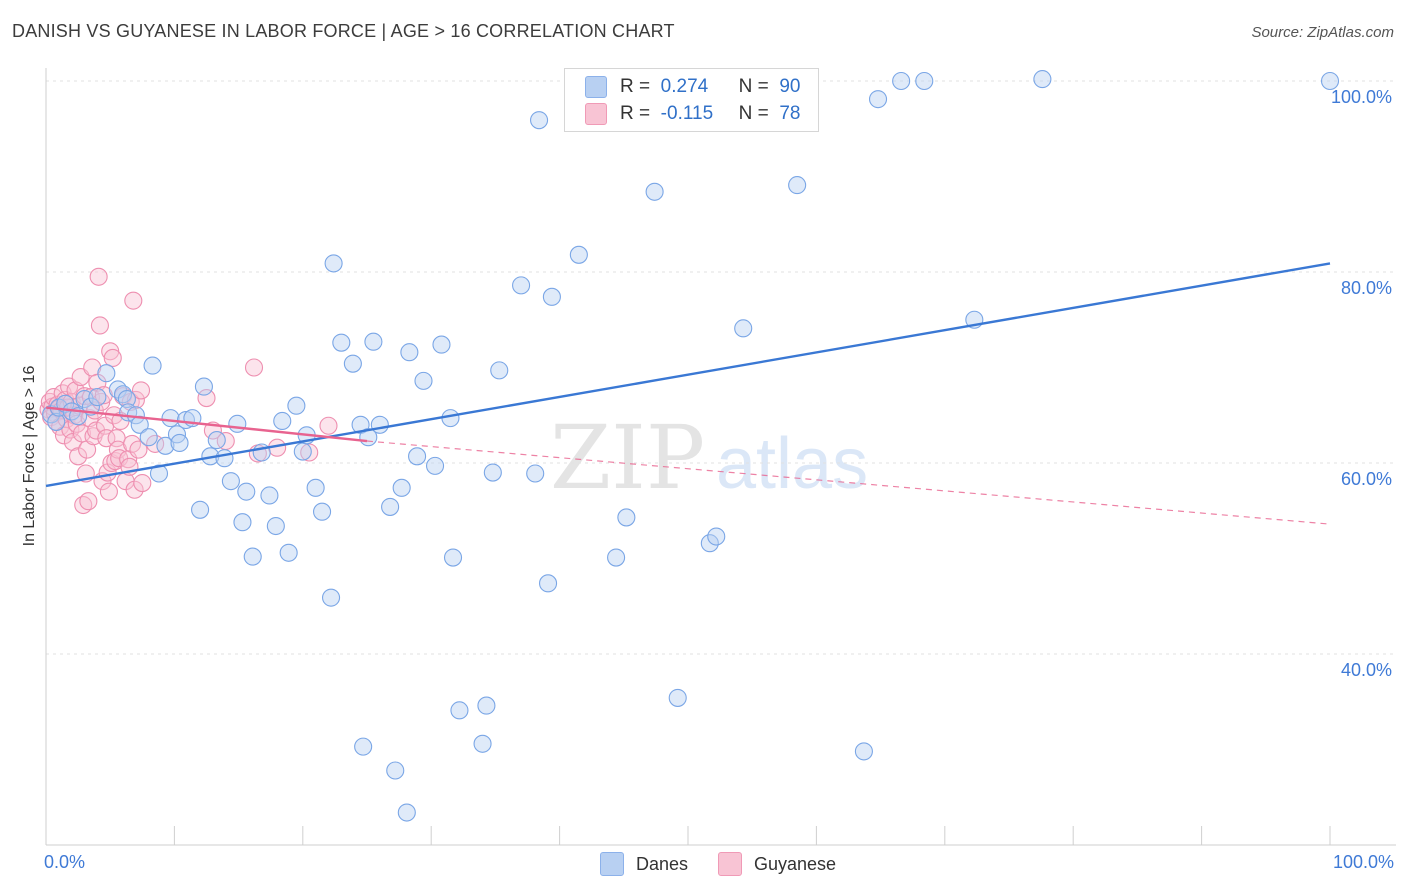 This screenshot has height=892, width=1406. What do you see at coordinates (644, 864) in the screenshot?
I see `legend-item-danes: Danes` at bounding box center [644, 864].